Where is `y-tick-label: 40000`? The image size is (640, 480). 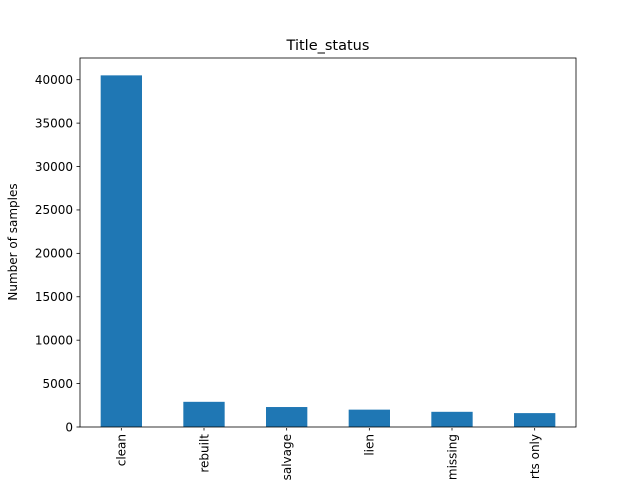
y-tick-label: 40000 is located at coordinates (54, 80).